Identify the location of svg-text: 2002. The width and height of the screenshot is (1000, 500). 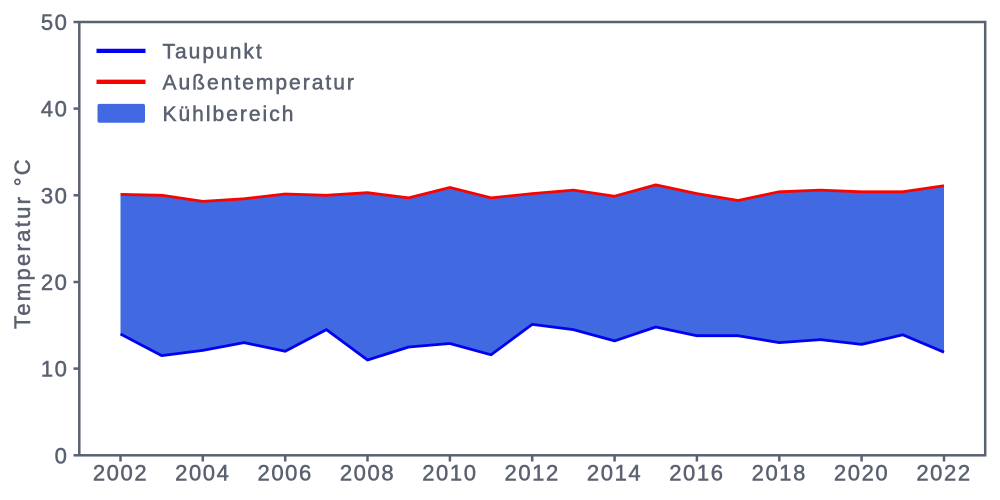
(120, 473).